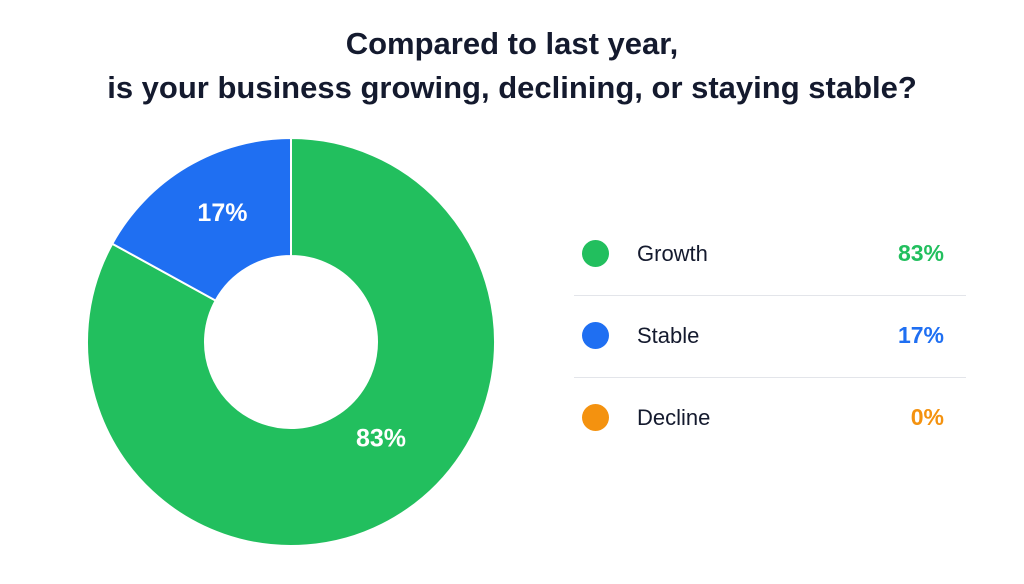  Describe the element at coordinates (381, 439) in the screenshot. I see `data-label-growth: 83%` at that location.